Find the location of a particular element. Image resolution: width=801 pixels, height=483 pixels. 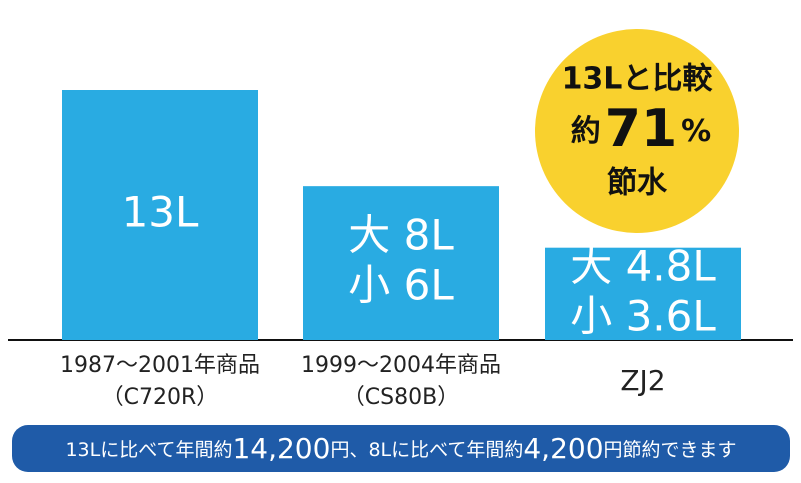

bar-label: 小 6L is located at coordinates (401, 285).